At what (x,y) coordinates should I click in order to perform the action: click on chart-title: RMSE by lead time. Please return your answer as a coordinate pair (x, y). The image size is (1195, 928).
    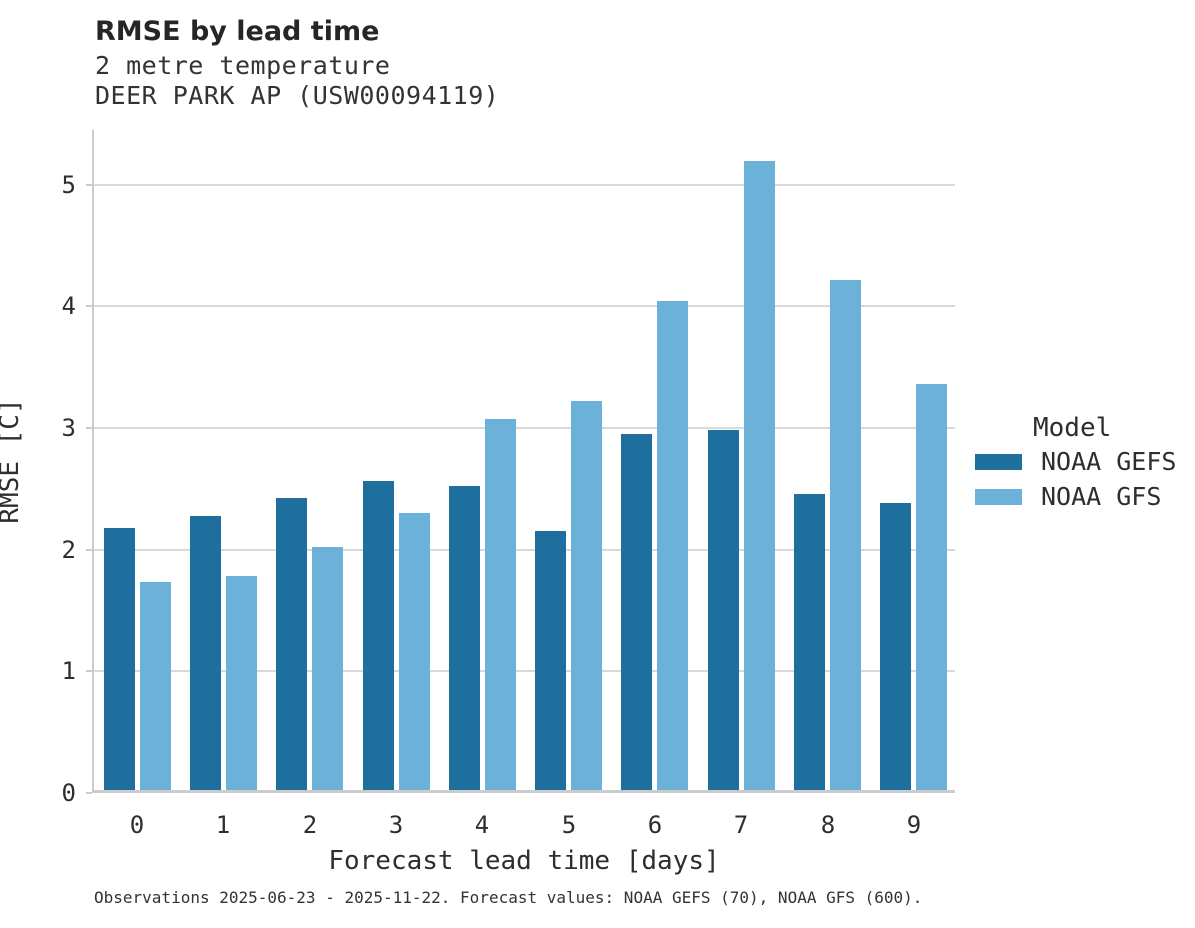
    Looking at the image, I should click on (237, 31).